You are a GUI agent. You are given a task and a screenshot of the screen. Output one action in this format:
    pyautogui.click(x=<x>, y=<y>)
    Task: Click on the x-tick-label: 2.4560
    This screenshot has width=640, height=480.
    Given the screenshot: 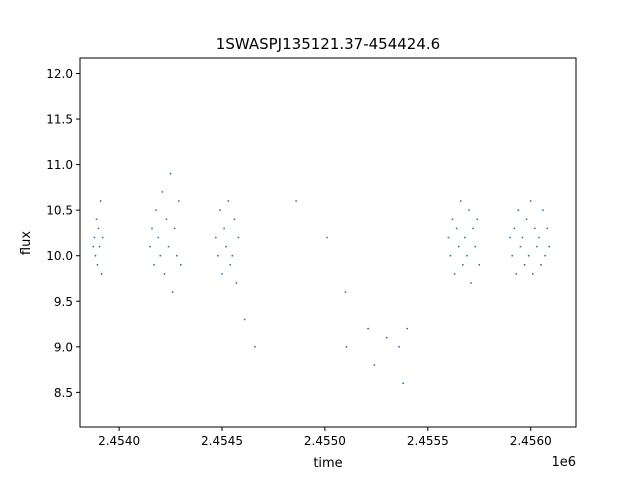 What is the action you would take?
    pyautogui.click(x=531, y=441)
    